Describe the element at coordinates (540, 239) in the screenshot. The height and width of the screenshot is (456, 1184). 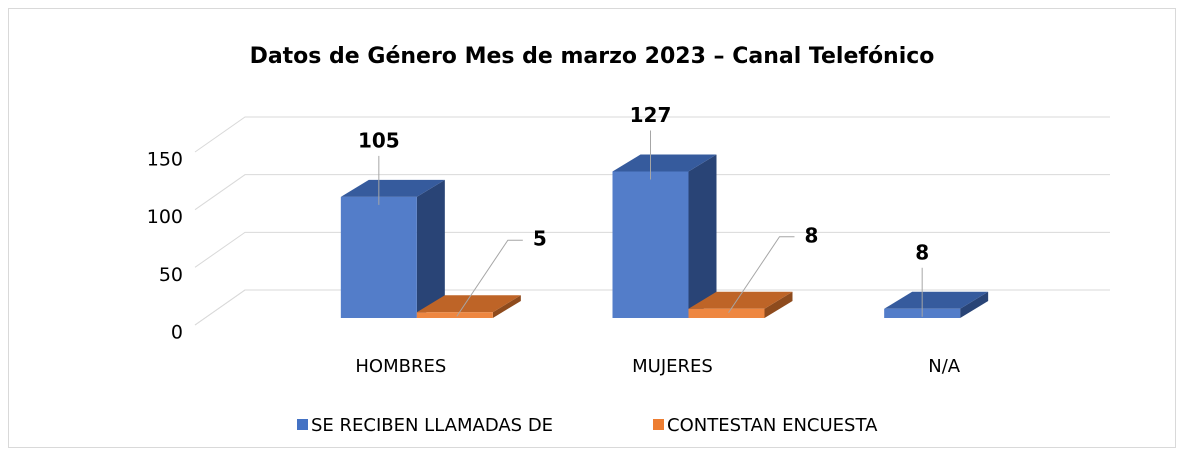
I see `data-label: 5` at that location.